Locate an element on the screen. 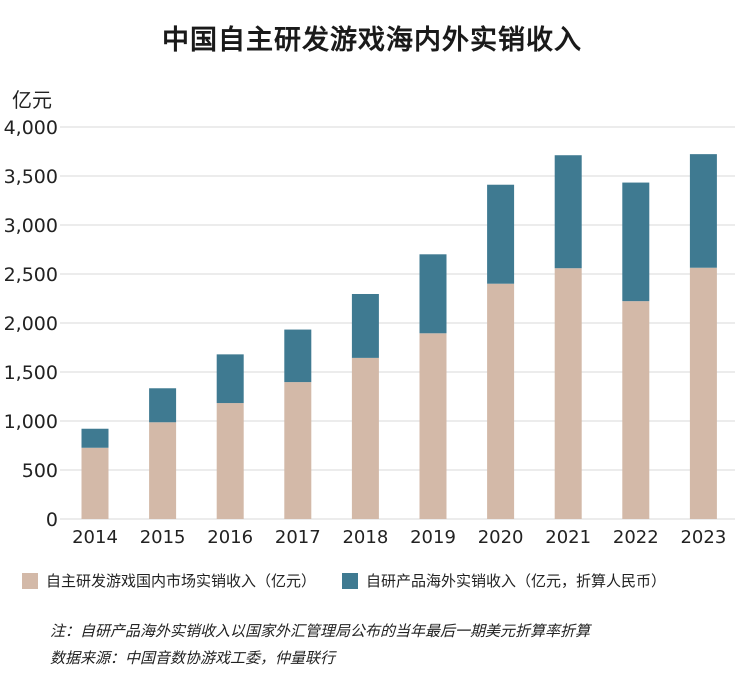 The height and width of the screenshot is (686, 744). legend-label-domestic: 自主研发游戏国内市场实销收入（亿元） is located at coordinates (181, 581).